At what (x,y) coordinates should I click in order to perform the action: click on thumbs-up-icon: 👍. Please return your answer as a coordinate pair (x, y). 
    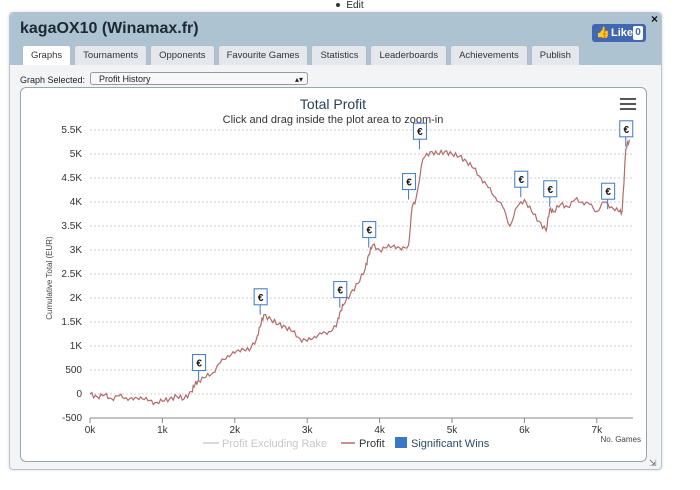
    Looking at the image, I should click on (603, 33).